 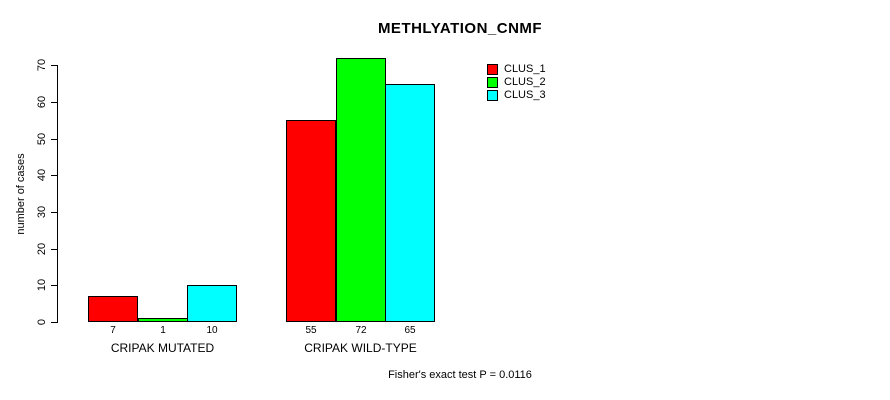 What do you see at coordinates (42, 285) in the screenshot?
I see `y-tick-label: 10` at bounding box center [42, 285].